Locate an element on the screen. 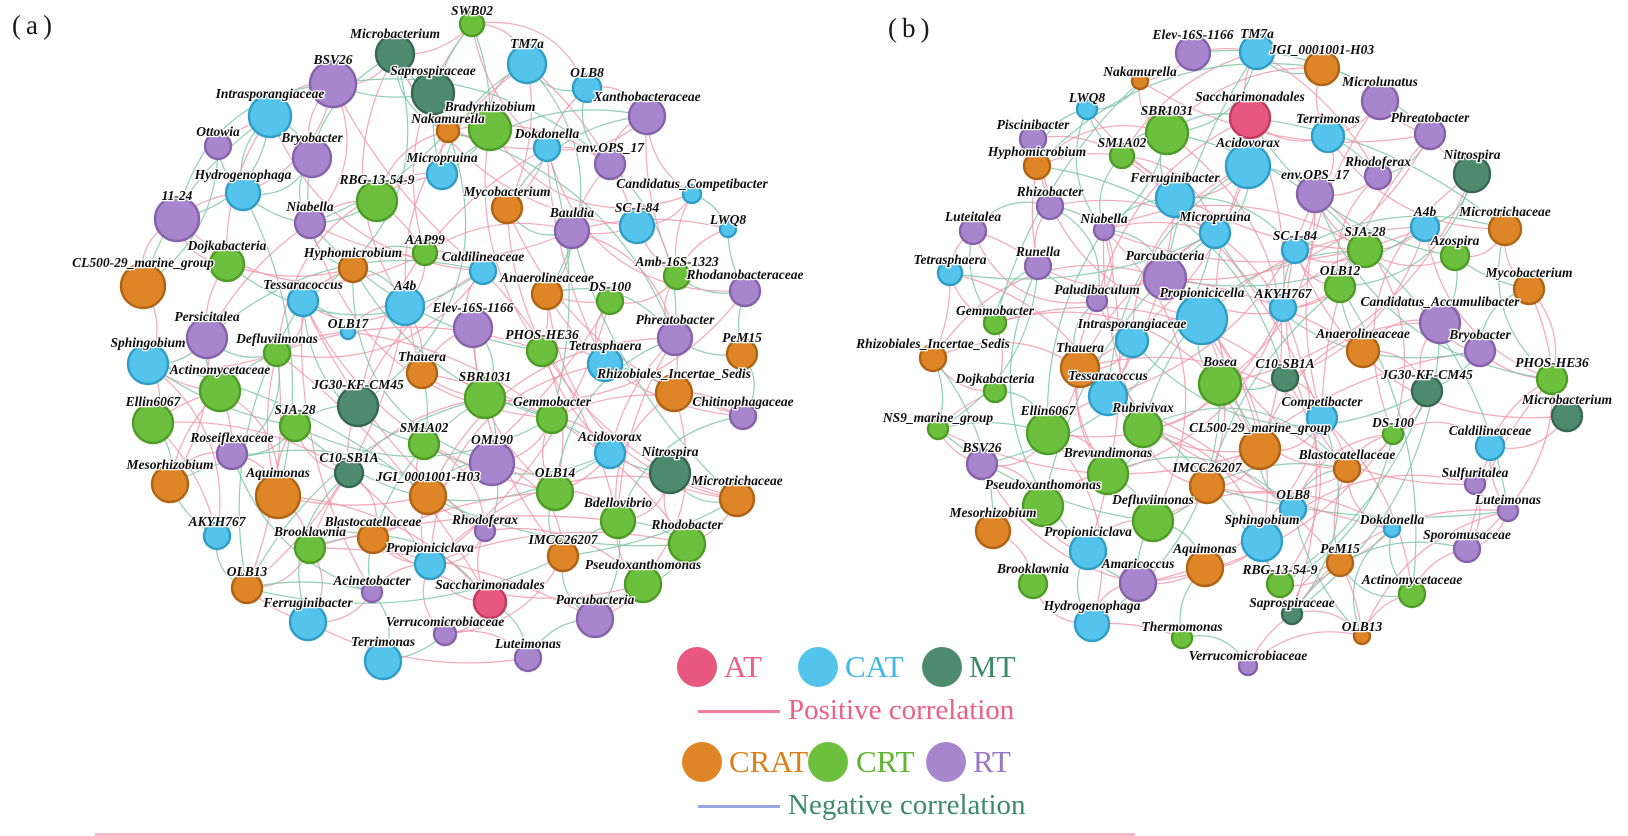  taxon-label: IMCC26207 is located at coordinates (562, 539).